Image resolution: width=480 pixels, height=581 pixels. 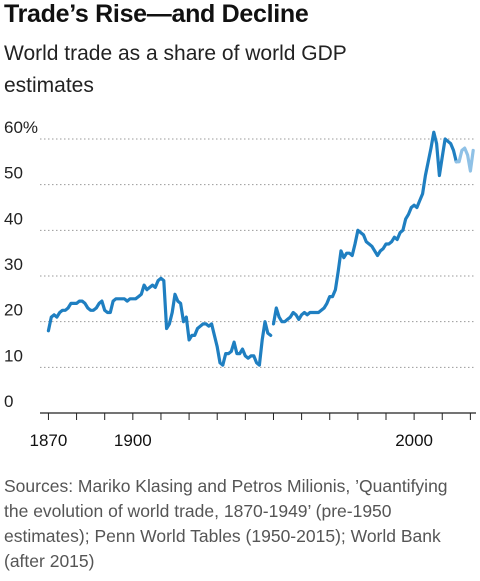 What do you see at coordinates (253, 431) in the screenshot?
I see `x-axis: 1870 1900 2000` at bounding box center [253, 431].